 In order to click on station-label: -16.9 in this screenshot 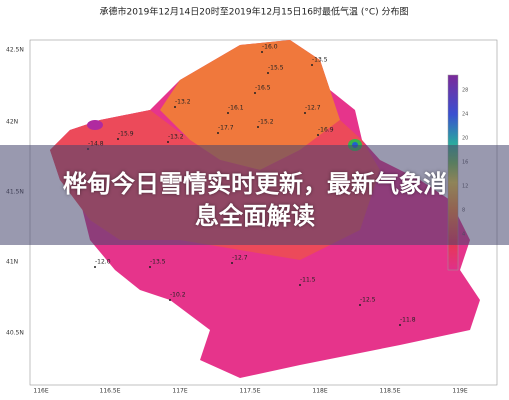, I will do `click(326, 130)`.